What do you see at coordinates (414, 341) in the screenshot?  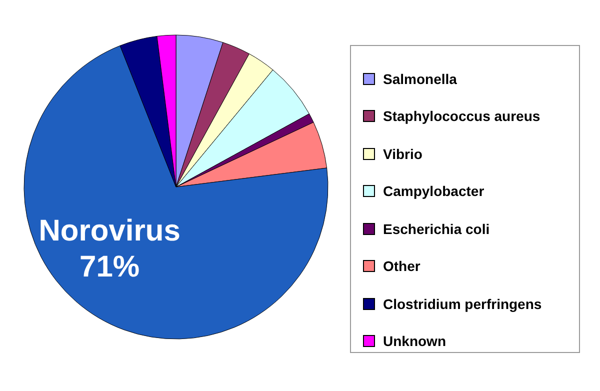 I see `legend-label: Unknown` at bounding box center [414, 341].